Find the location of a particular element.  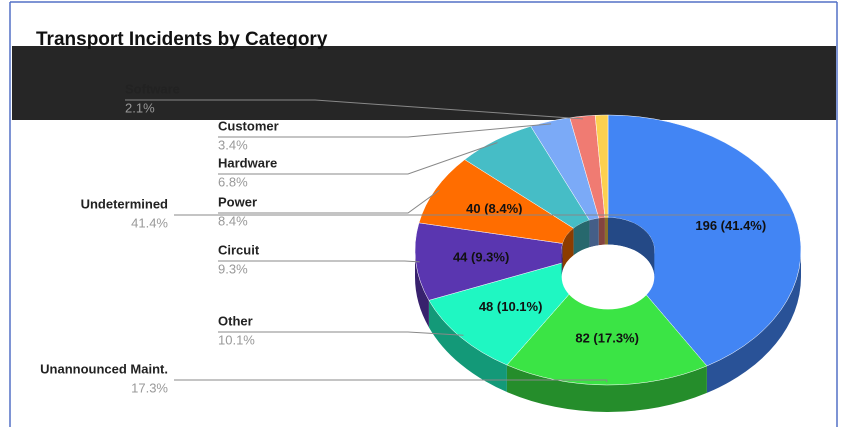

category-label: Customer is located at coordinates (248, 125).